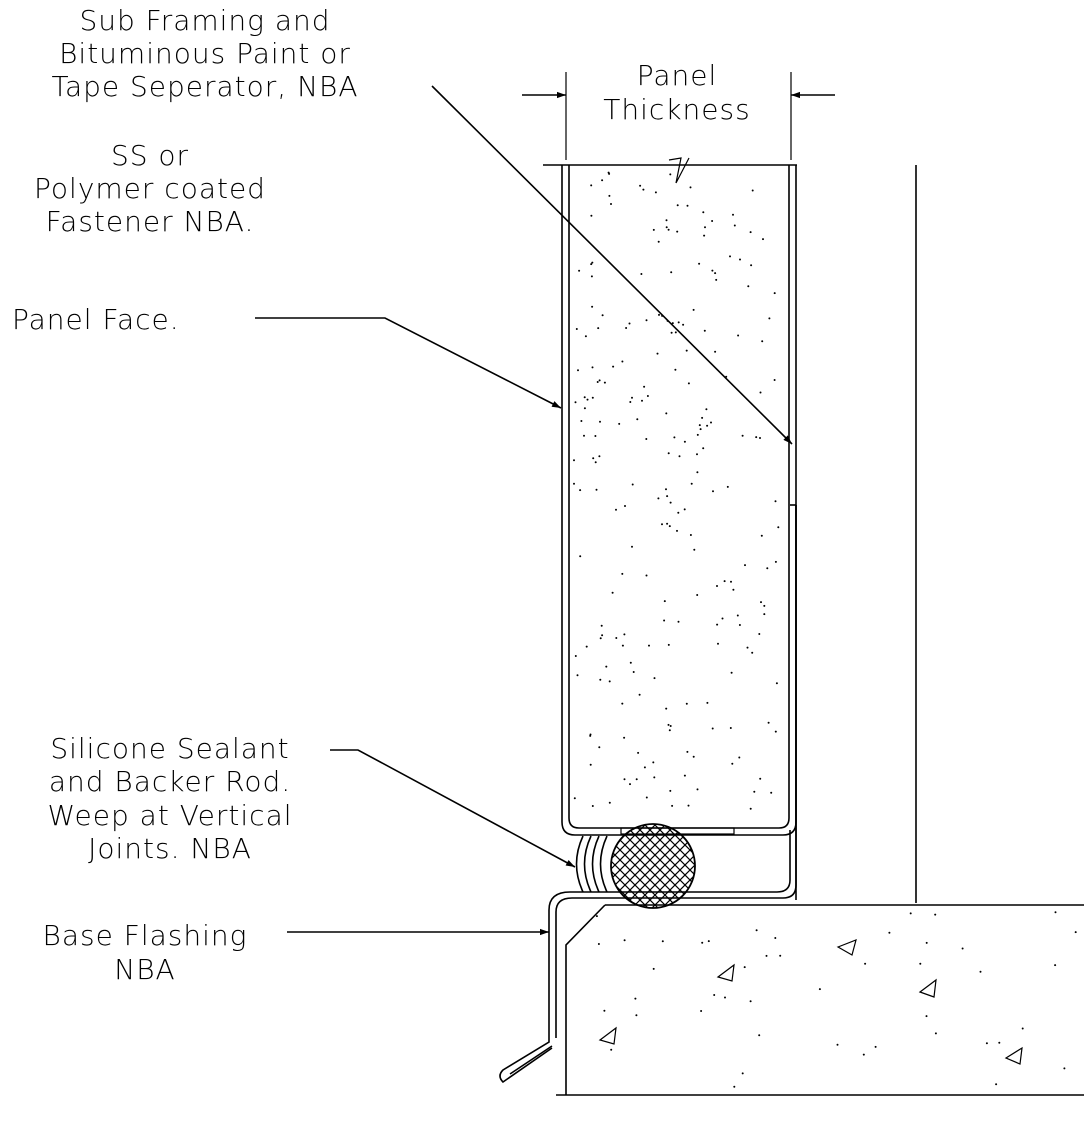  I want to click on label-panel-thickness-line-1: Panel, so click(677, 75).